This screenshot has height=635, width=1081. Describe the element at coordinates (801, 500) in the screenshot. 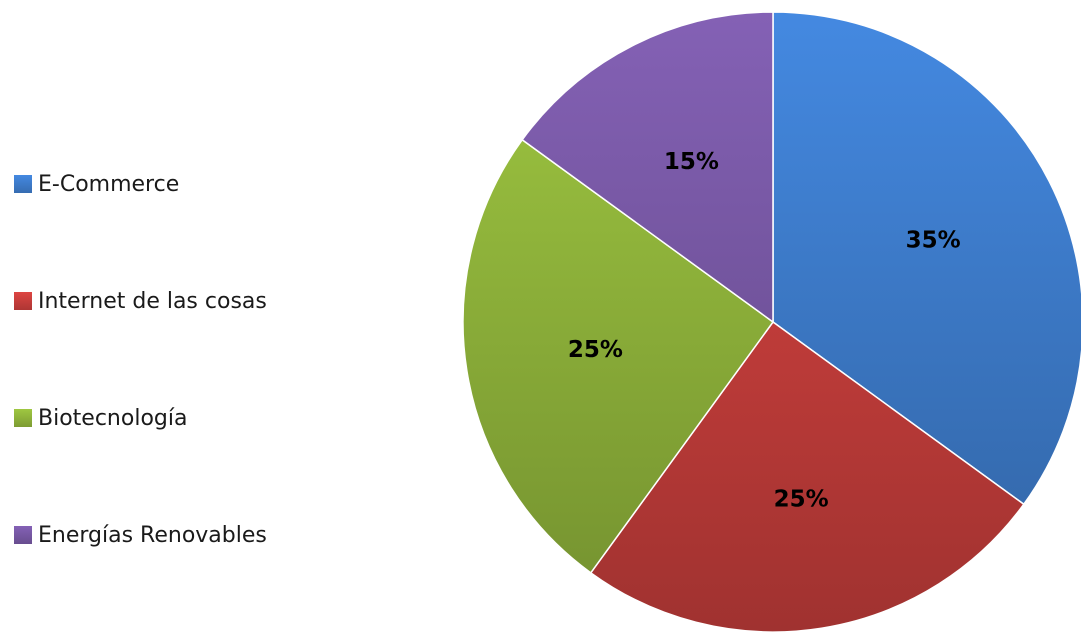

I see `data-label-internet-de-las-cosas: 25%` at that location.